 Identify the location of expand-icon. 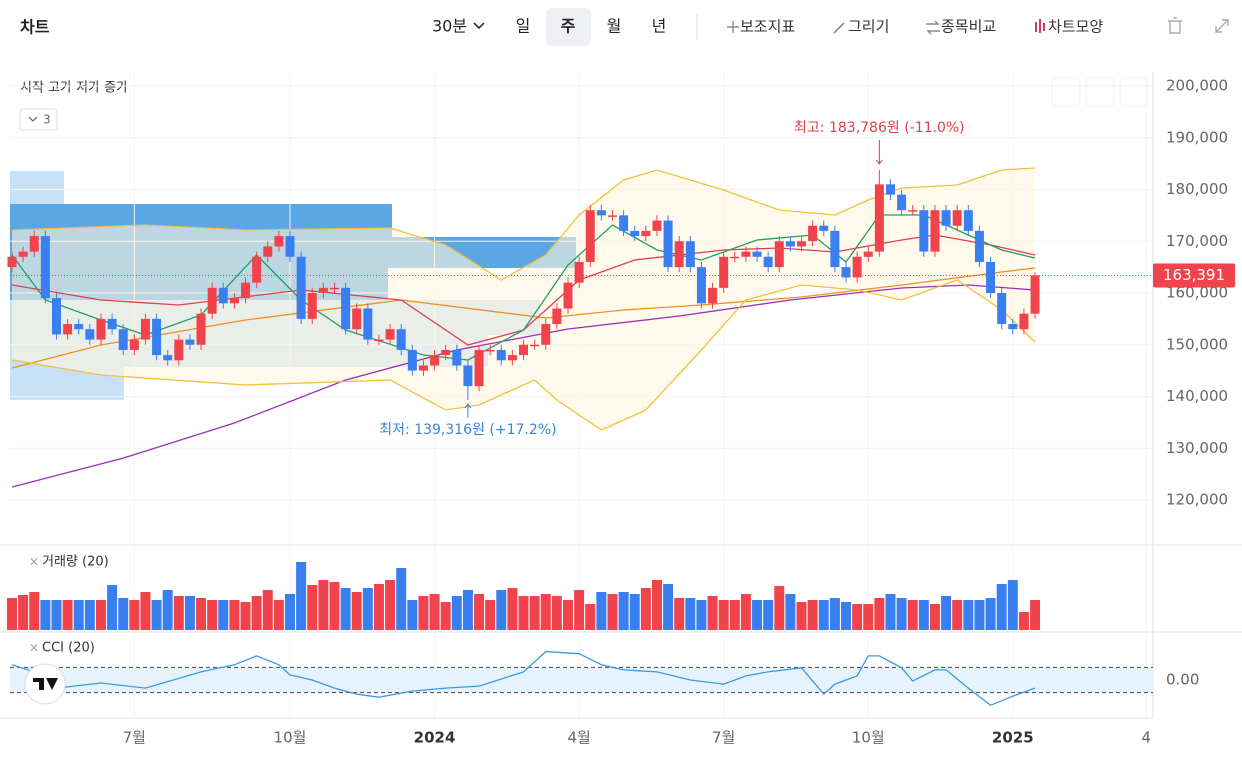
(1222, 26).